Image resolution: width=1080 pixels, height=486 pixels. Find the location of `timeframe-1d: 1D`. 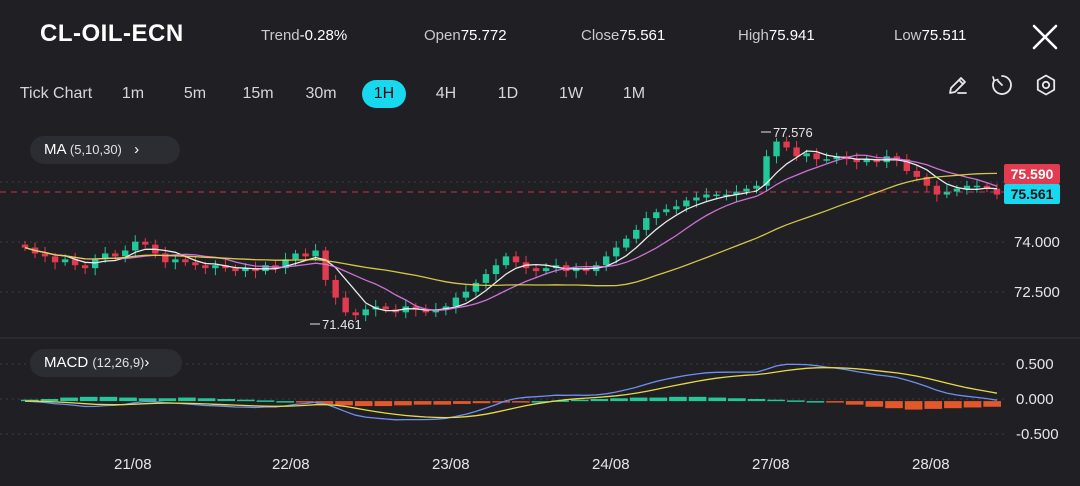

timeframe-1d: 1D is located at coordinates (508, 93).